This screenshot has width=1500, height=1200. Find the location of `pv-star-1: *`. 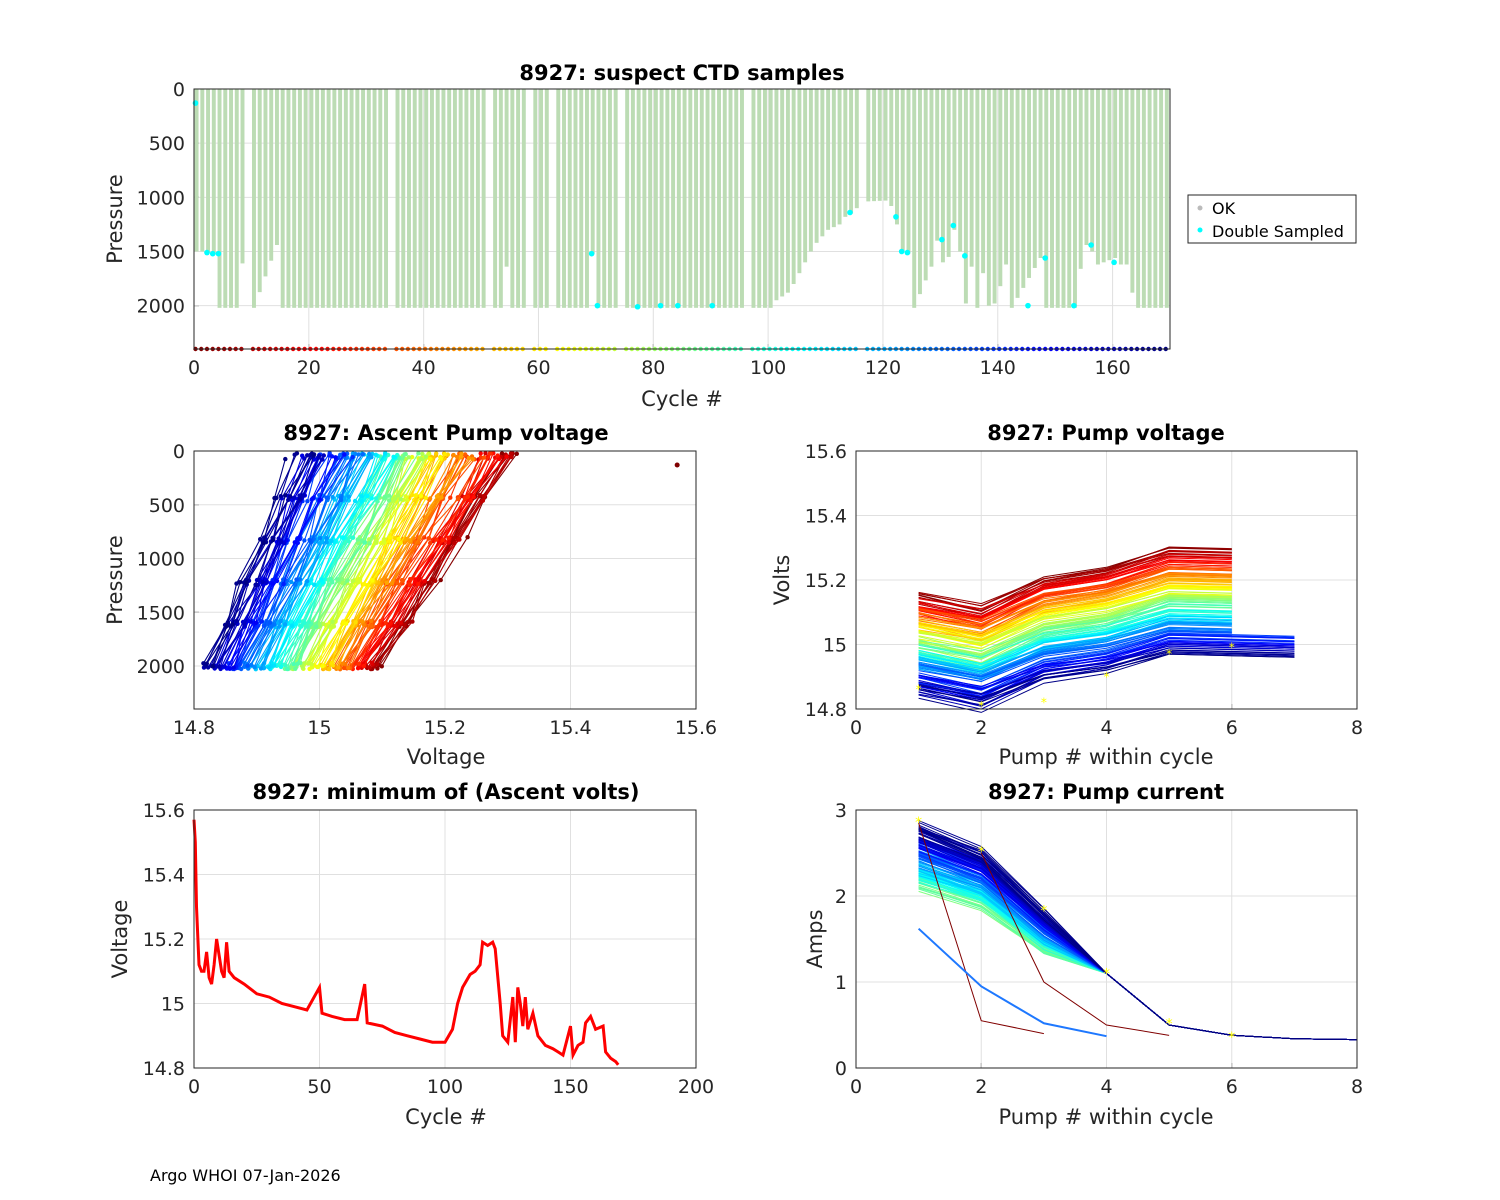

pv-star-1: * is located at coordinates (981, 706).